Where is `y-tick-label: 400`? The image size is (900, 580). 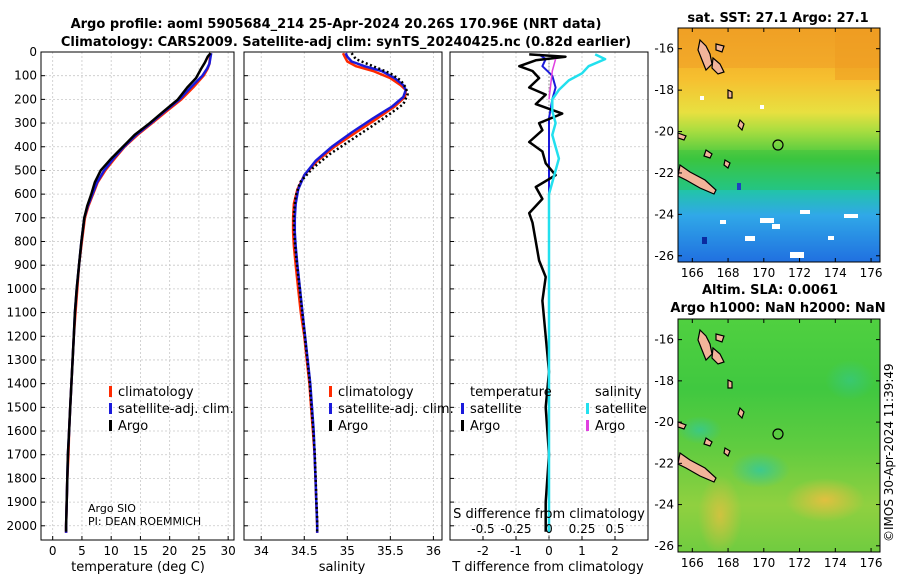 y-tick-label: 400 is located at coordinates (25, 147).